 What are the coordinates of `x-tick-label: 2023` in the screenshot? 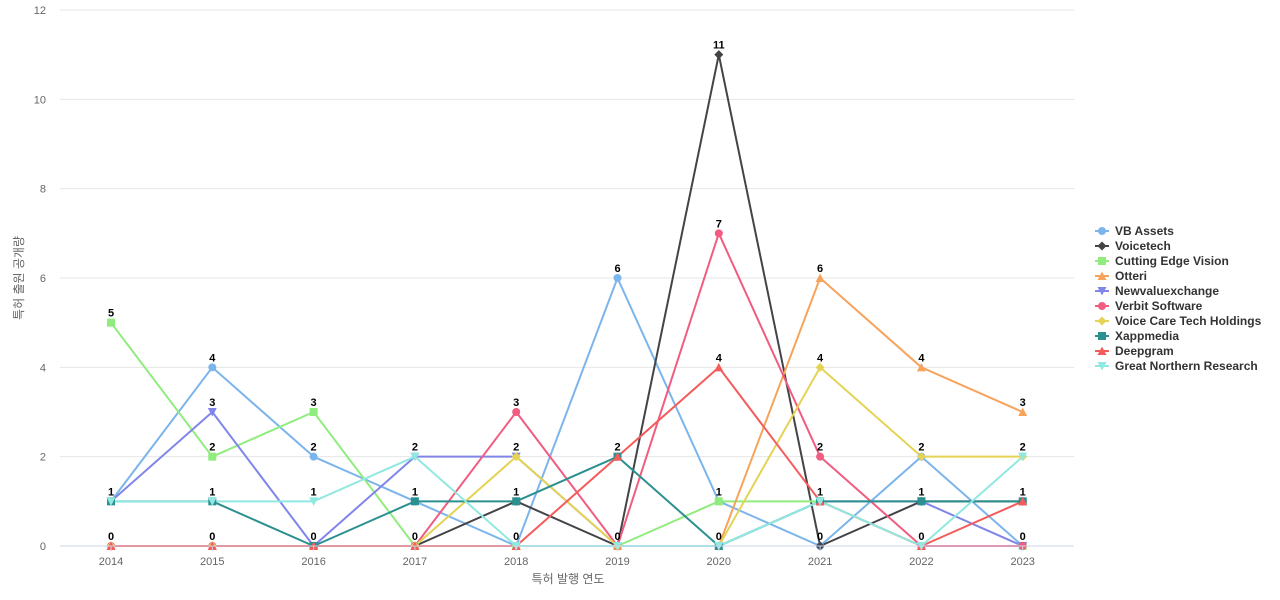 It's located at (1022, 562).